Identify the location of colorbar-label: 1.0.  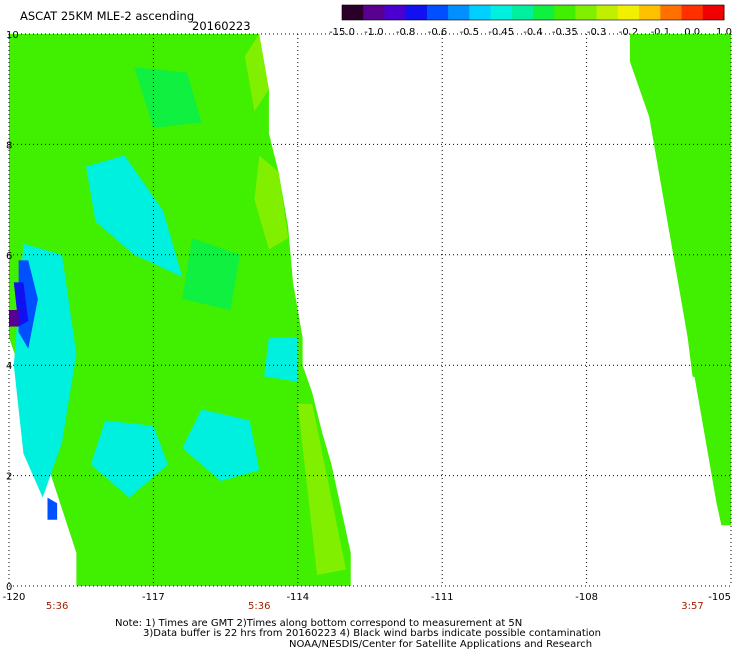
(724, 32).